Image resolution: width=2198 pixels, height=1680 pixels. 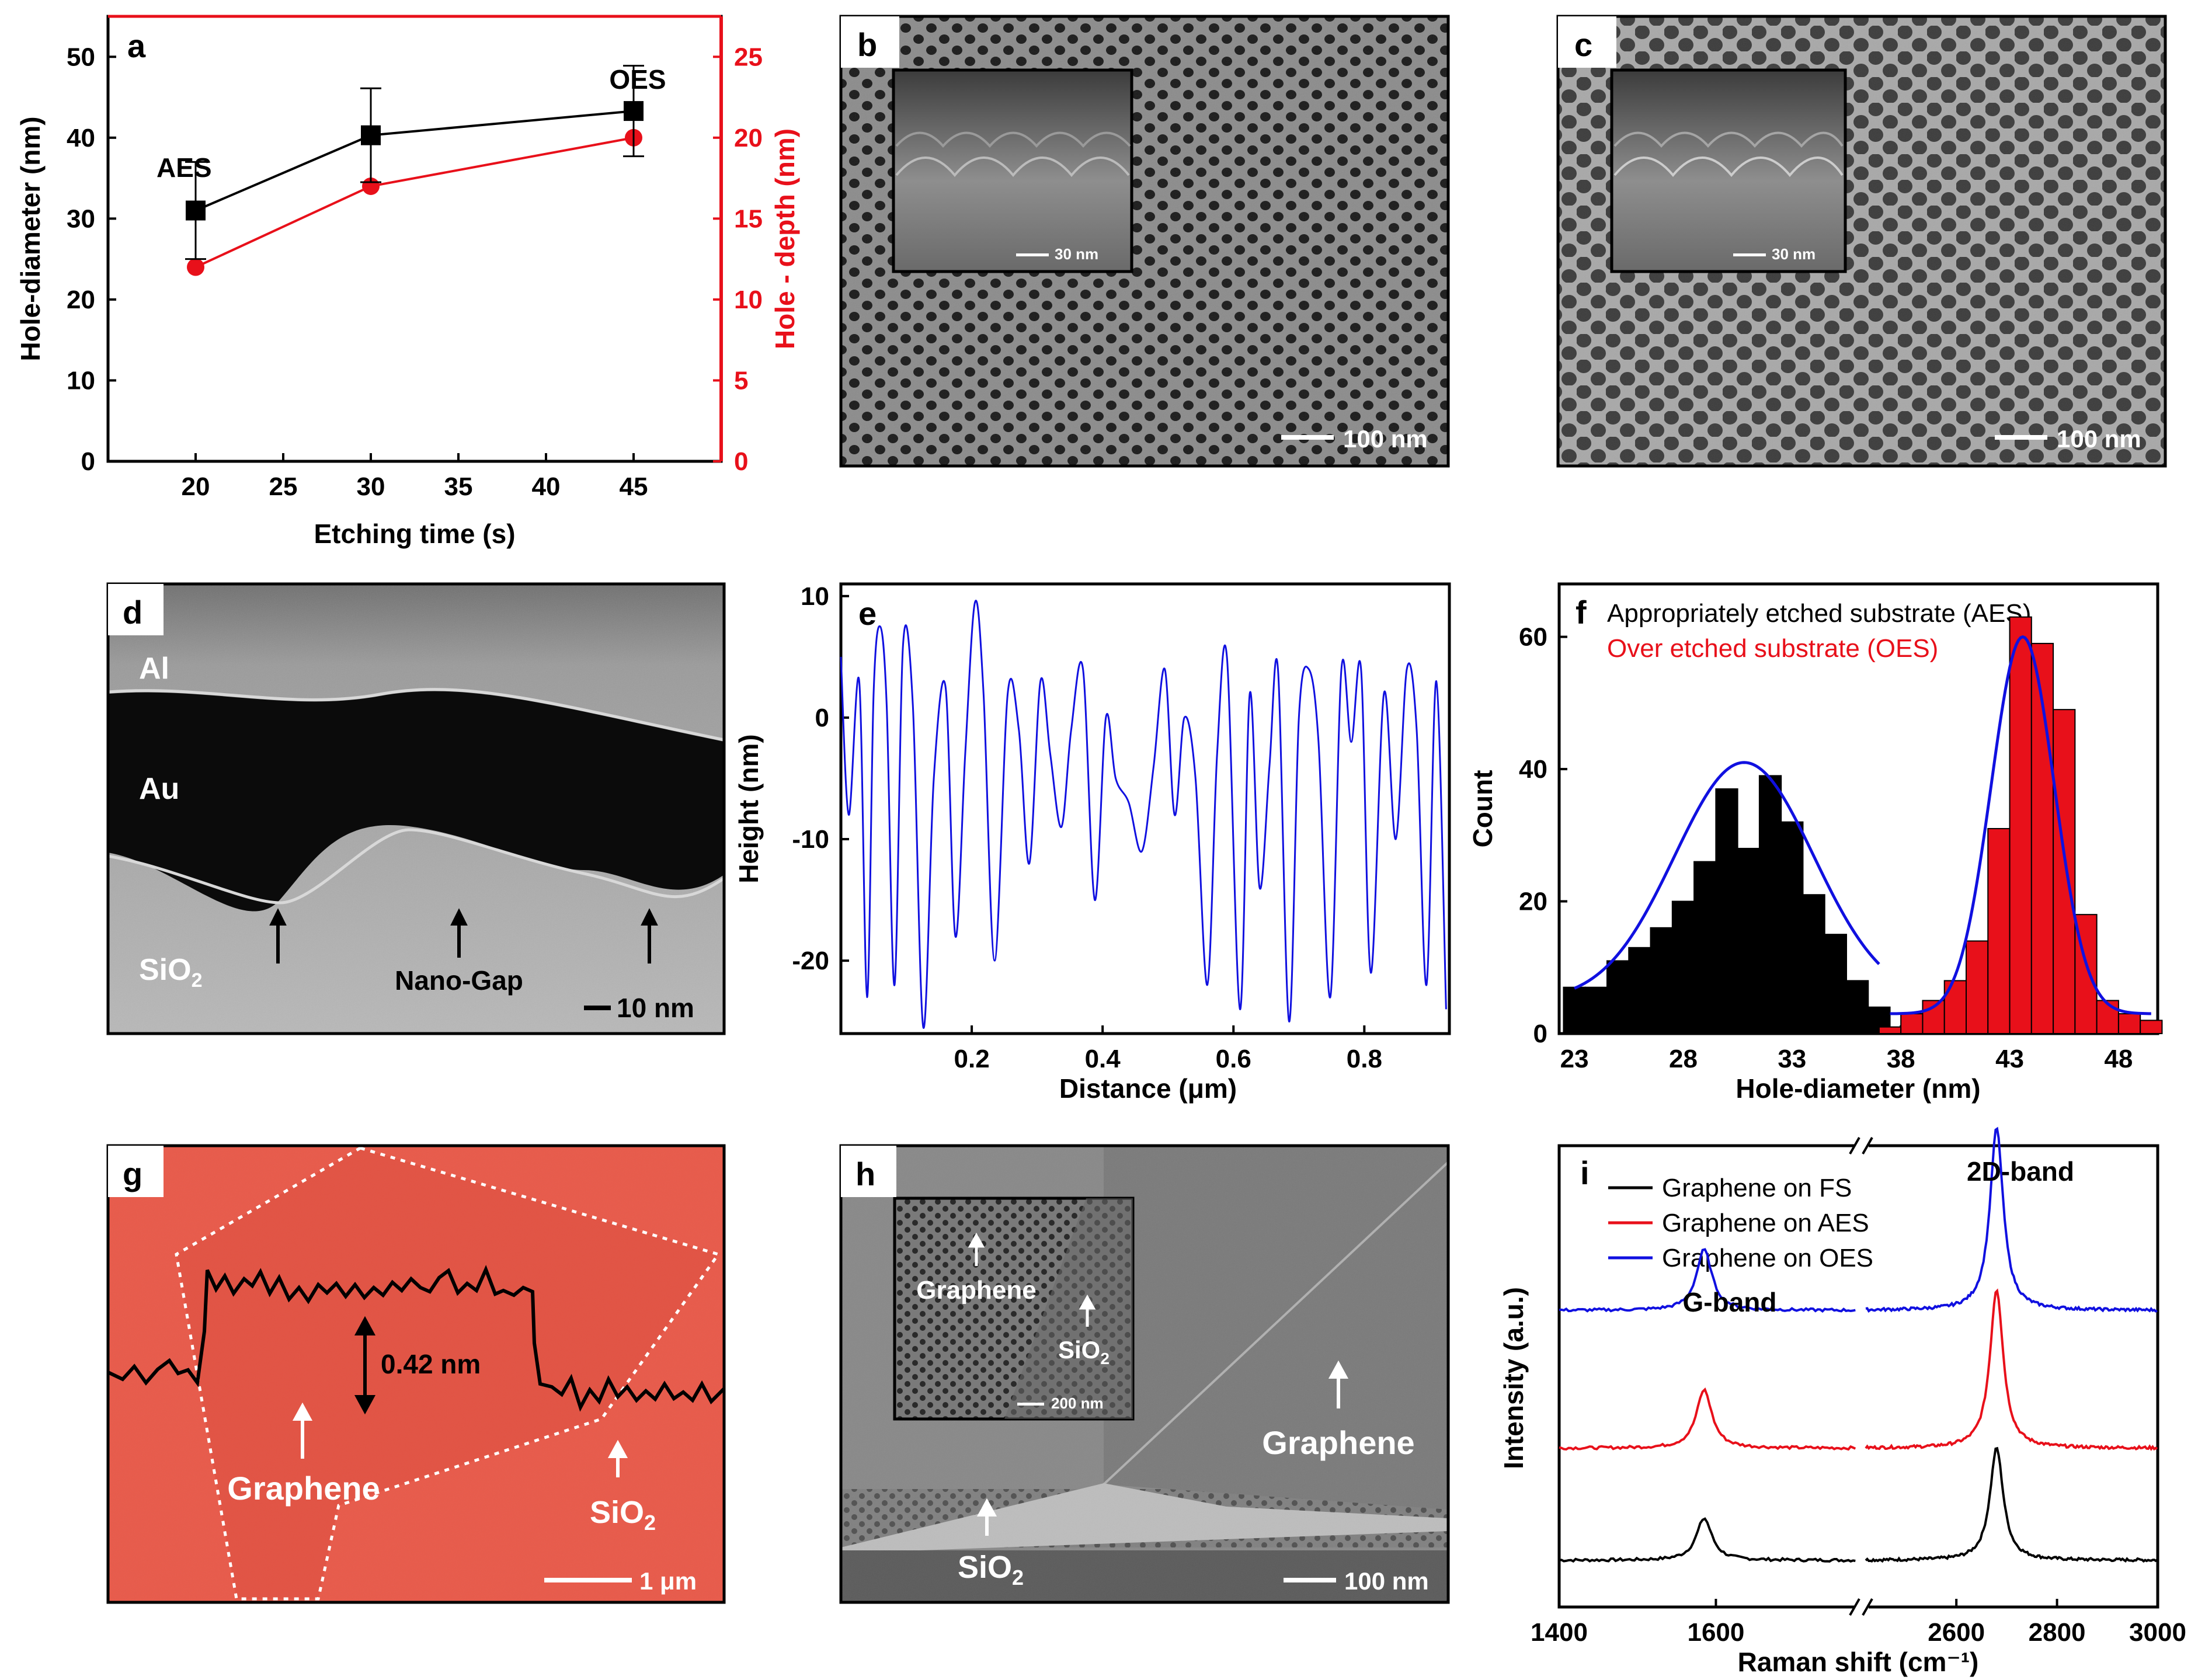 What do you see at coordinates (749, 138) in the screenshot?
I see `a-ytick-right-label: 20` at bounding box center [749, 138].